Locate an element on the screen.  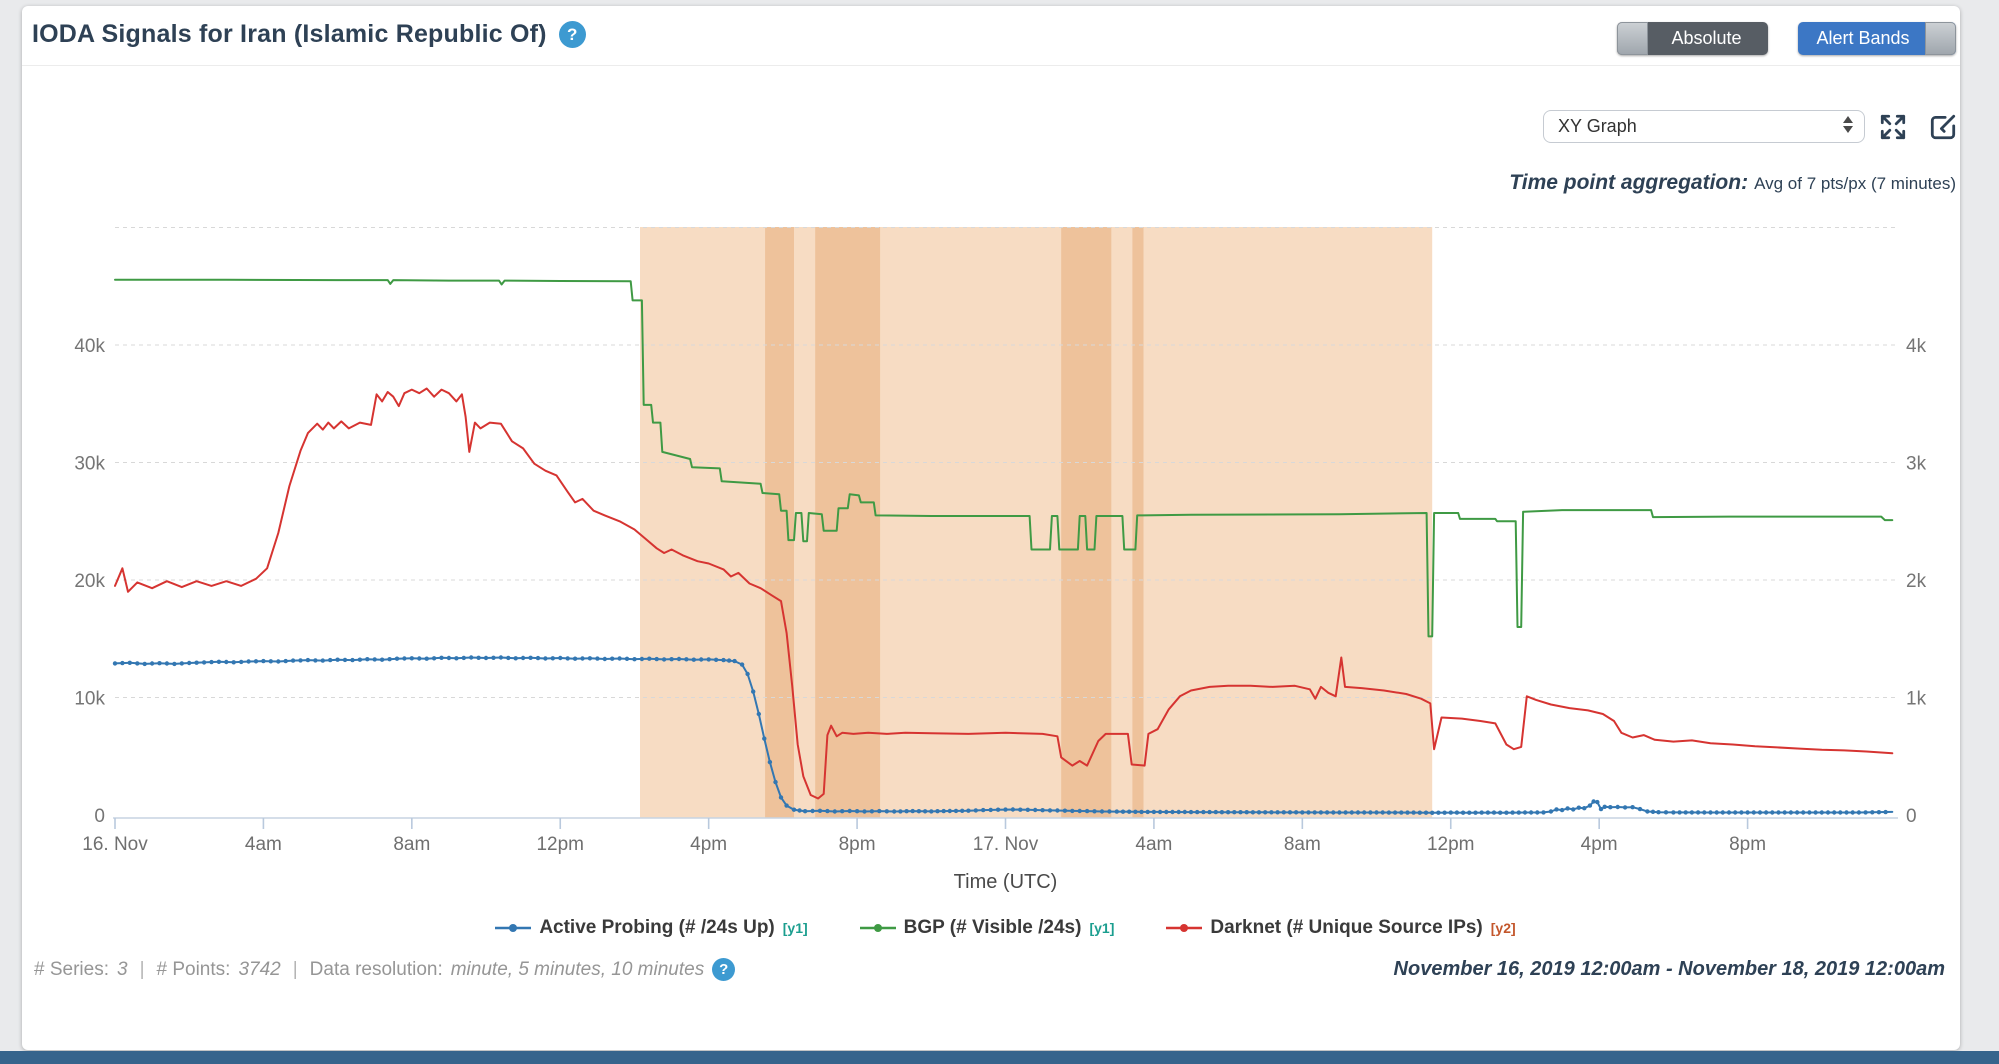
x-tick-label: 12pm is located at coordinates (560, 844).